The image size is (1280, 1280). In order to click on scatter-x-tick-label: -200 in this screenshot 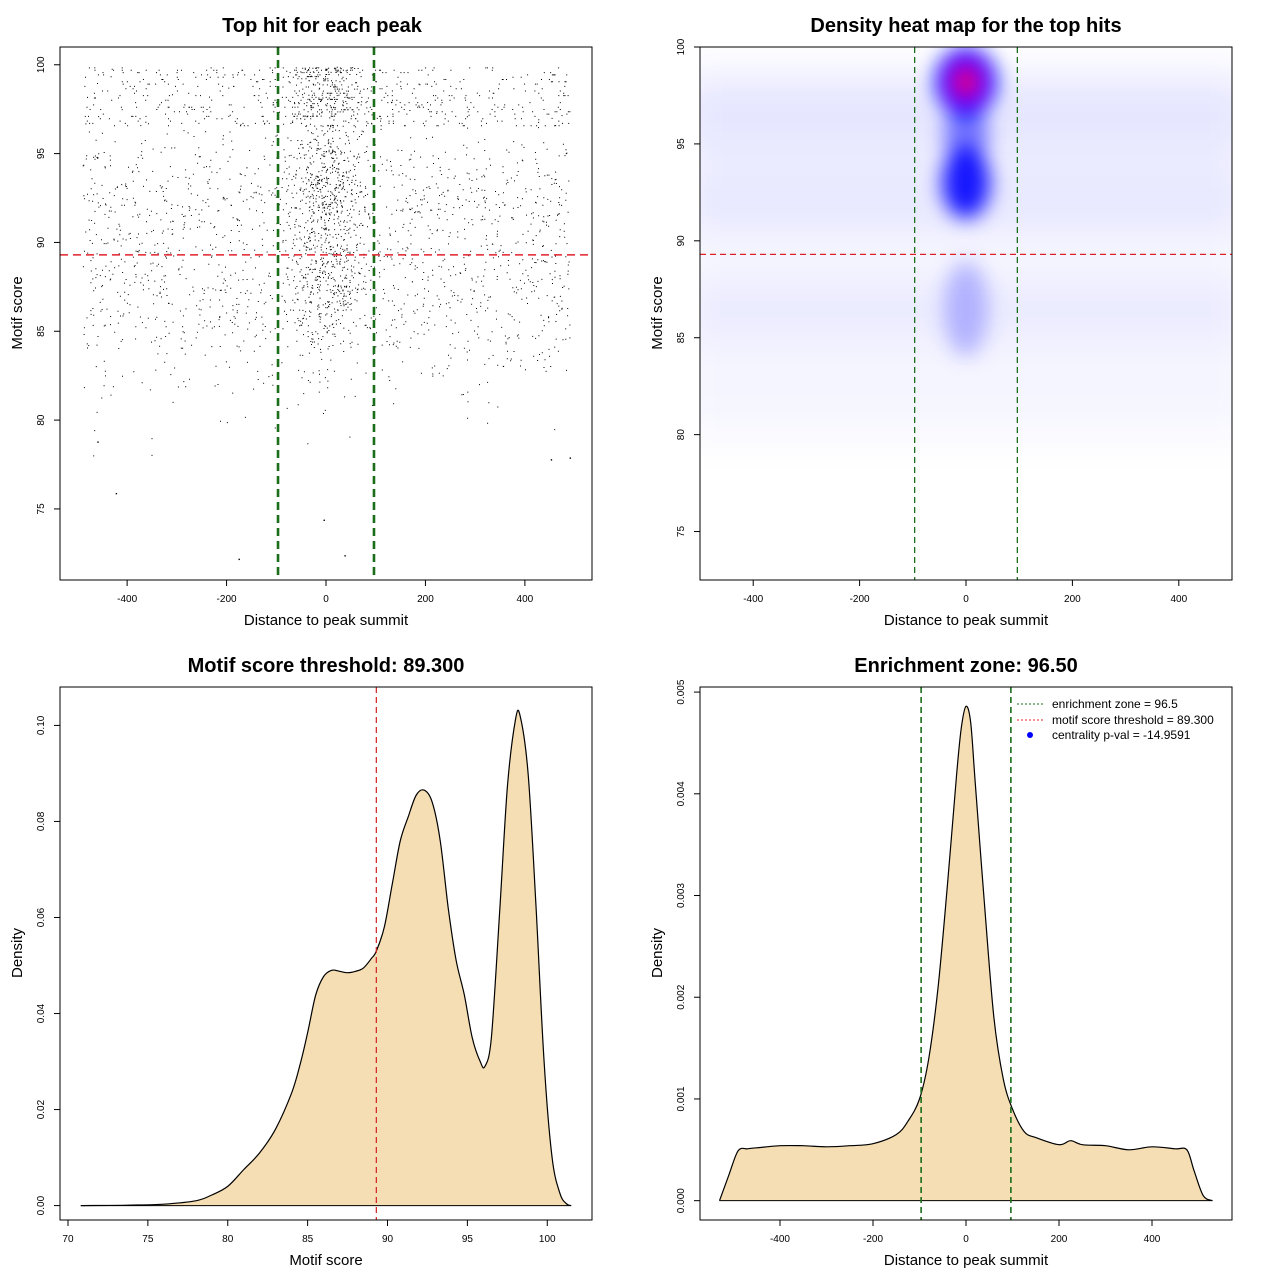, I will do `click(227, 599)`.